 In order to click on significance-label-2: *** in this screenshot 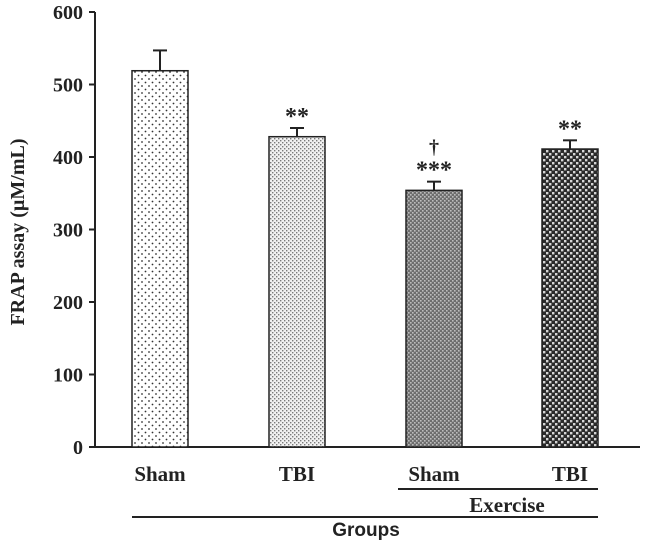, I will do `click(434, 171)`.